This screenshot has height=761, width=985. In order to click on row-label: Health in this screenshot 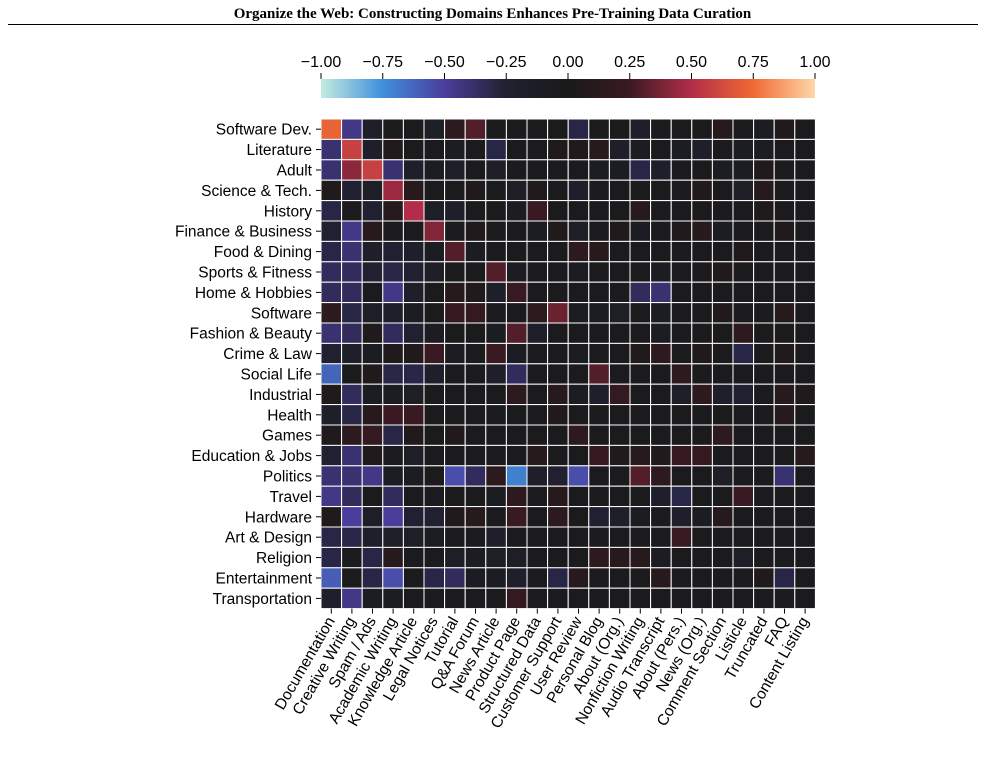, I will do `click(289, 415)`.